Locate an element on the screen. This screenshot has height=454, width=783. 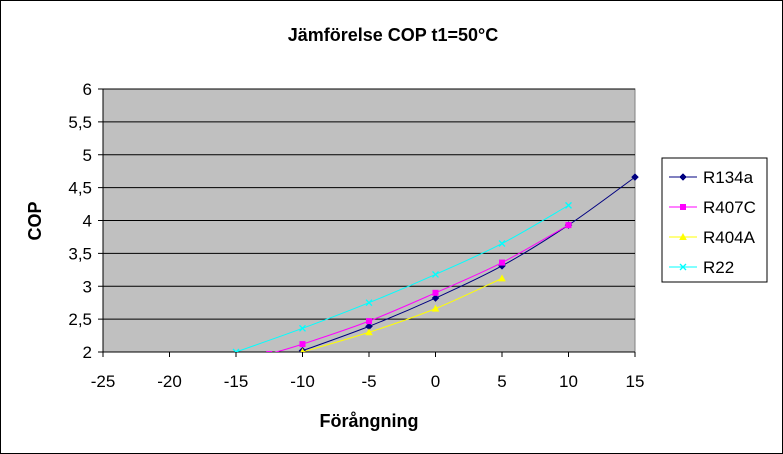
chart-title: Jämförelse COP t1=50°C is located at coordinates (393, 35).